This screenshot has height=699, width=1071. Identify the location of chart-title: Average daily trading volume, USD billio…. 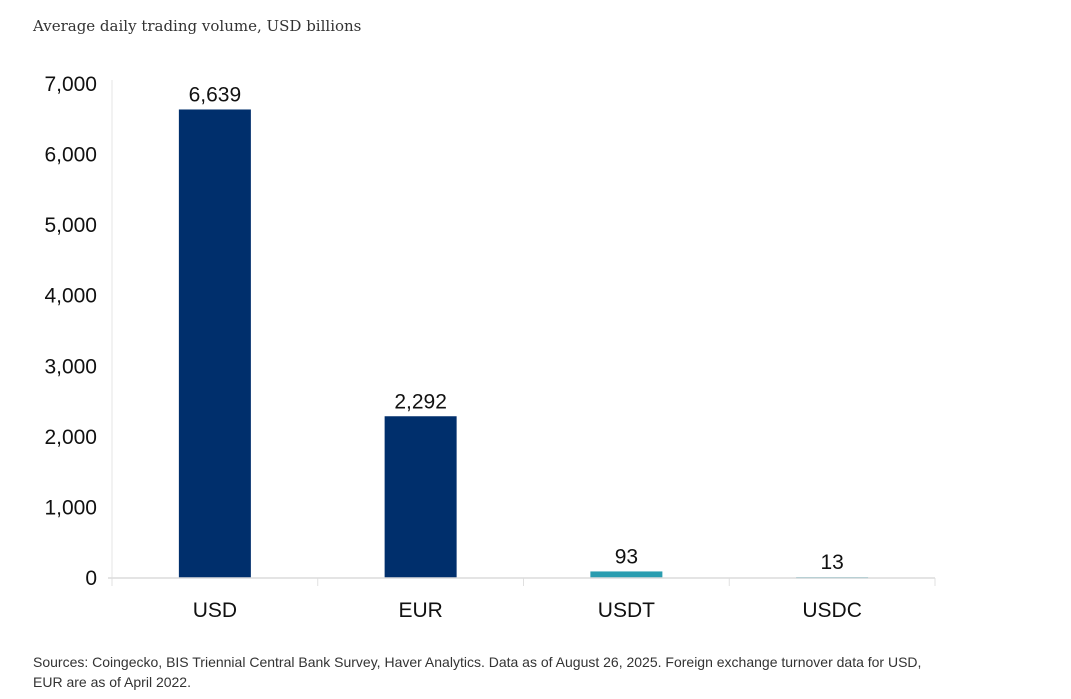
(197, 26).